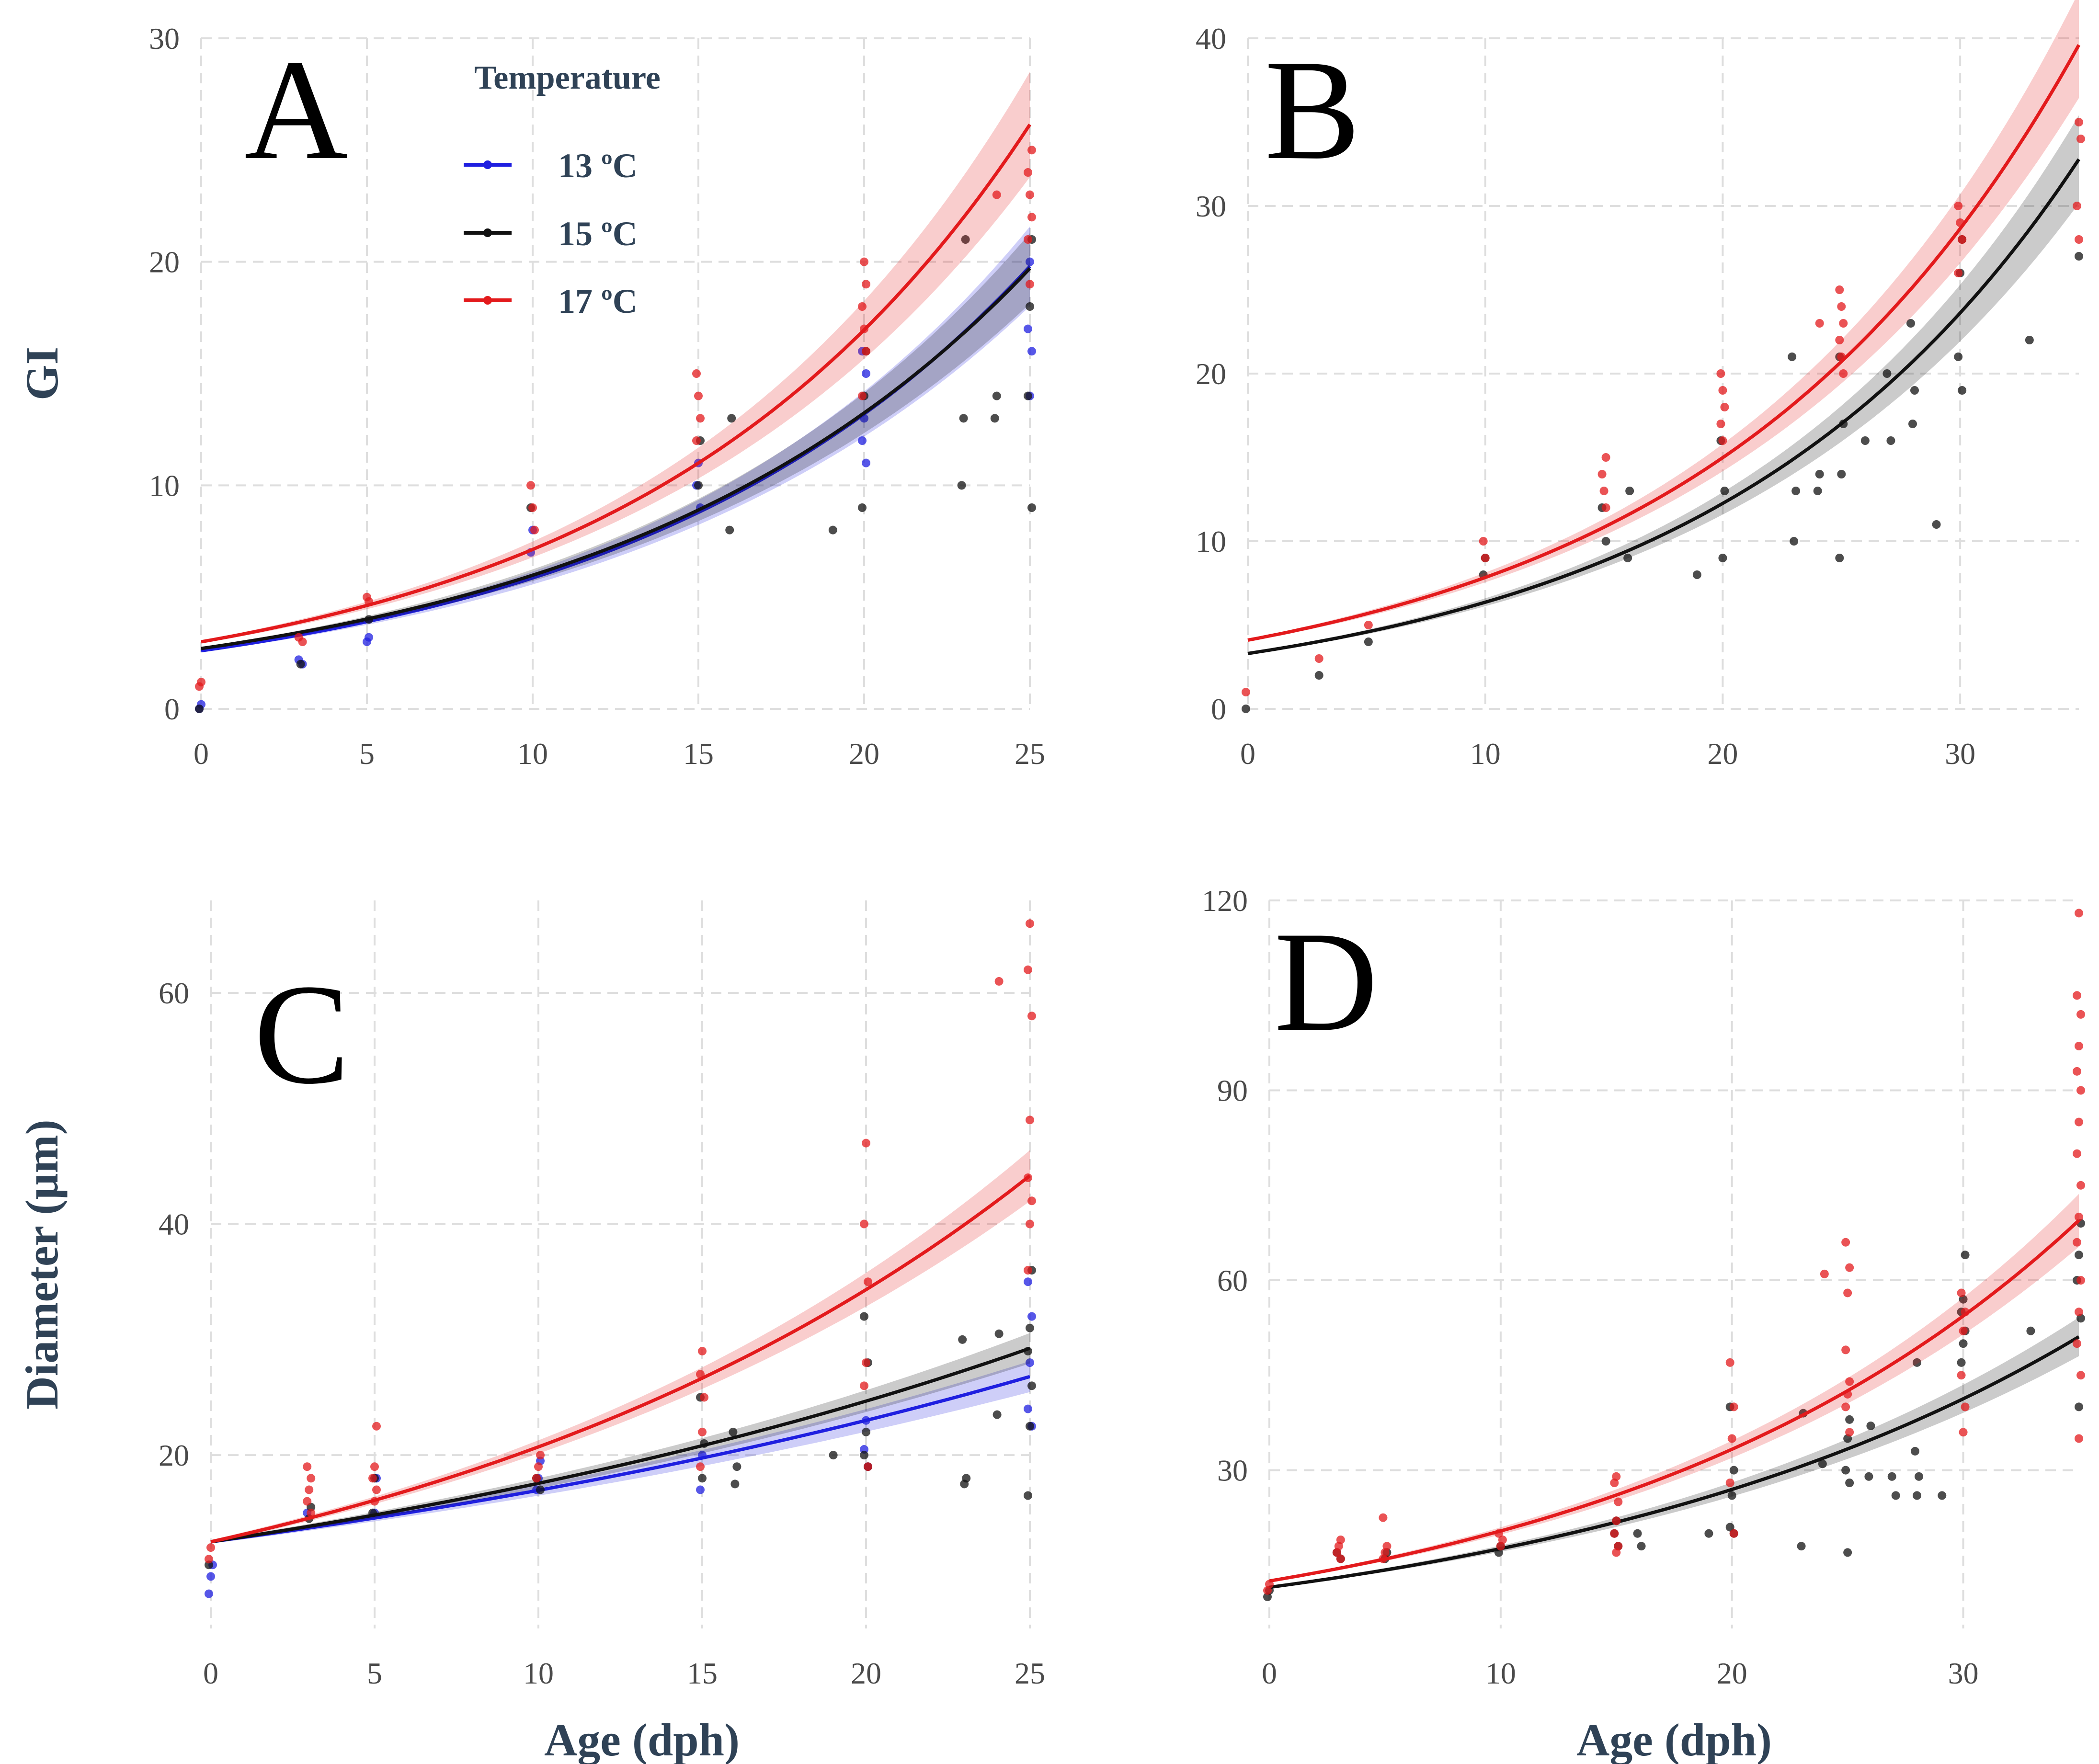 The width and height of the screenshot is (2099, 1764). What do you see at coordinates (1211, 541) in the screenshot?
I see `panel-b-ytick-10: 10` at bounding box center [1211, 541].